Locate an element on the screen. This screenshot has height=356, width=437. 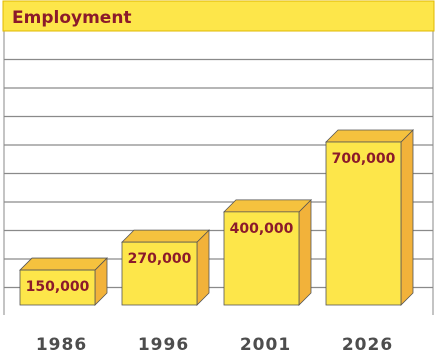
chart-title: Employment is located at coordinates (72, 18).